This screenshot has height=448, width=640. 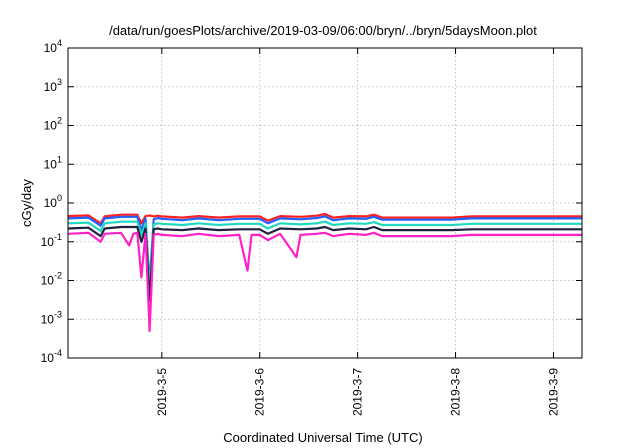 What do you see at coordinates (260, 392) in the screenshot?
I see `x-tick-label: 2019-3-6` at bounding box center [260, 392].